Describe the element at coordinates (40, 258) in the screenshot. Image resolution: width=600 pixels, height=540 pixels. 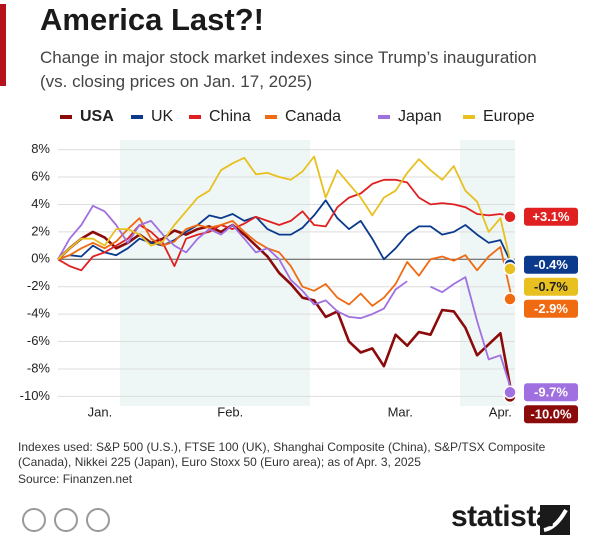
I see `y-tick-label: 0%` at that location.